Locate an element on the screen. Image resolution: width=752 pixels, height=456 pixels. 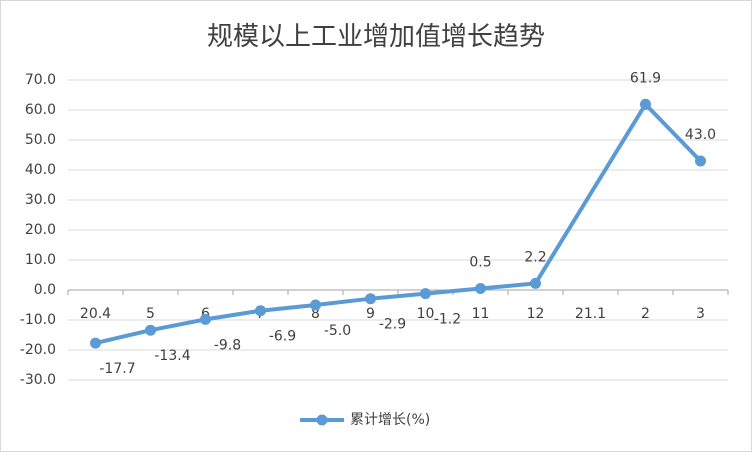
chart-title: 规模以上工业增加值增长趋势 is located at coordinates (376, 37).